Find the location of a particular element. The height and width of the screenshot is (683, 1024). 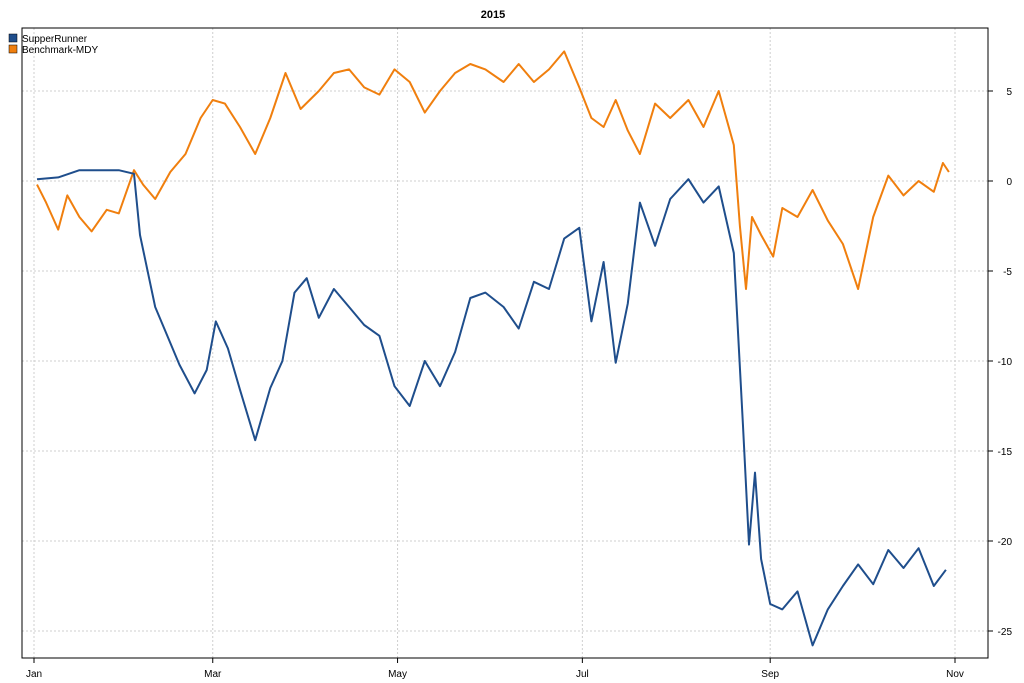

x-tick-label: Jul is located at coordinates (582, 674).